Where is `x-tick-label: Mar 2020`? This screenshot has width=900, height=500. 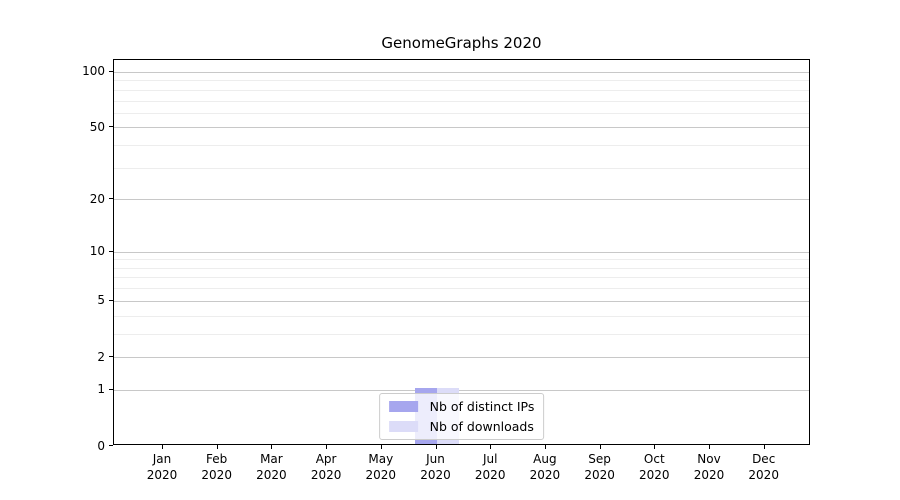
x-tick-label: Mar 2020 is located at coordinates (271, 467).